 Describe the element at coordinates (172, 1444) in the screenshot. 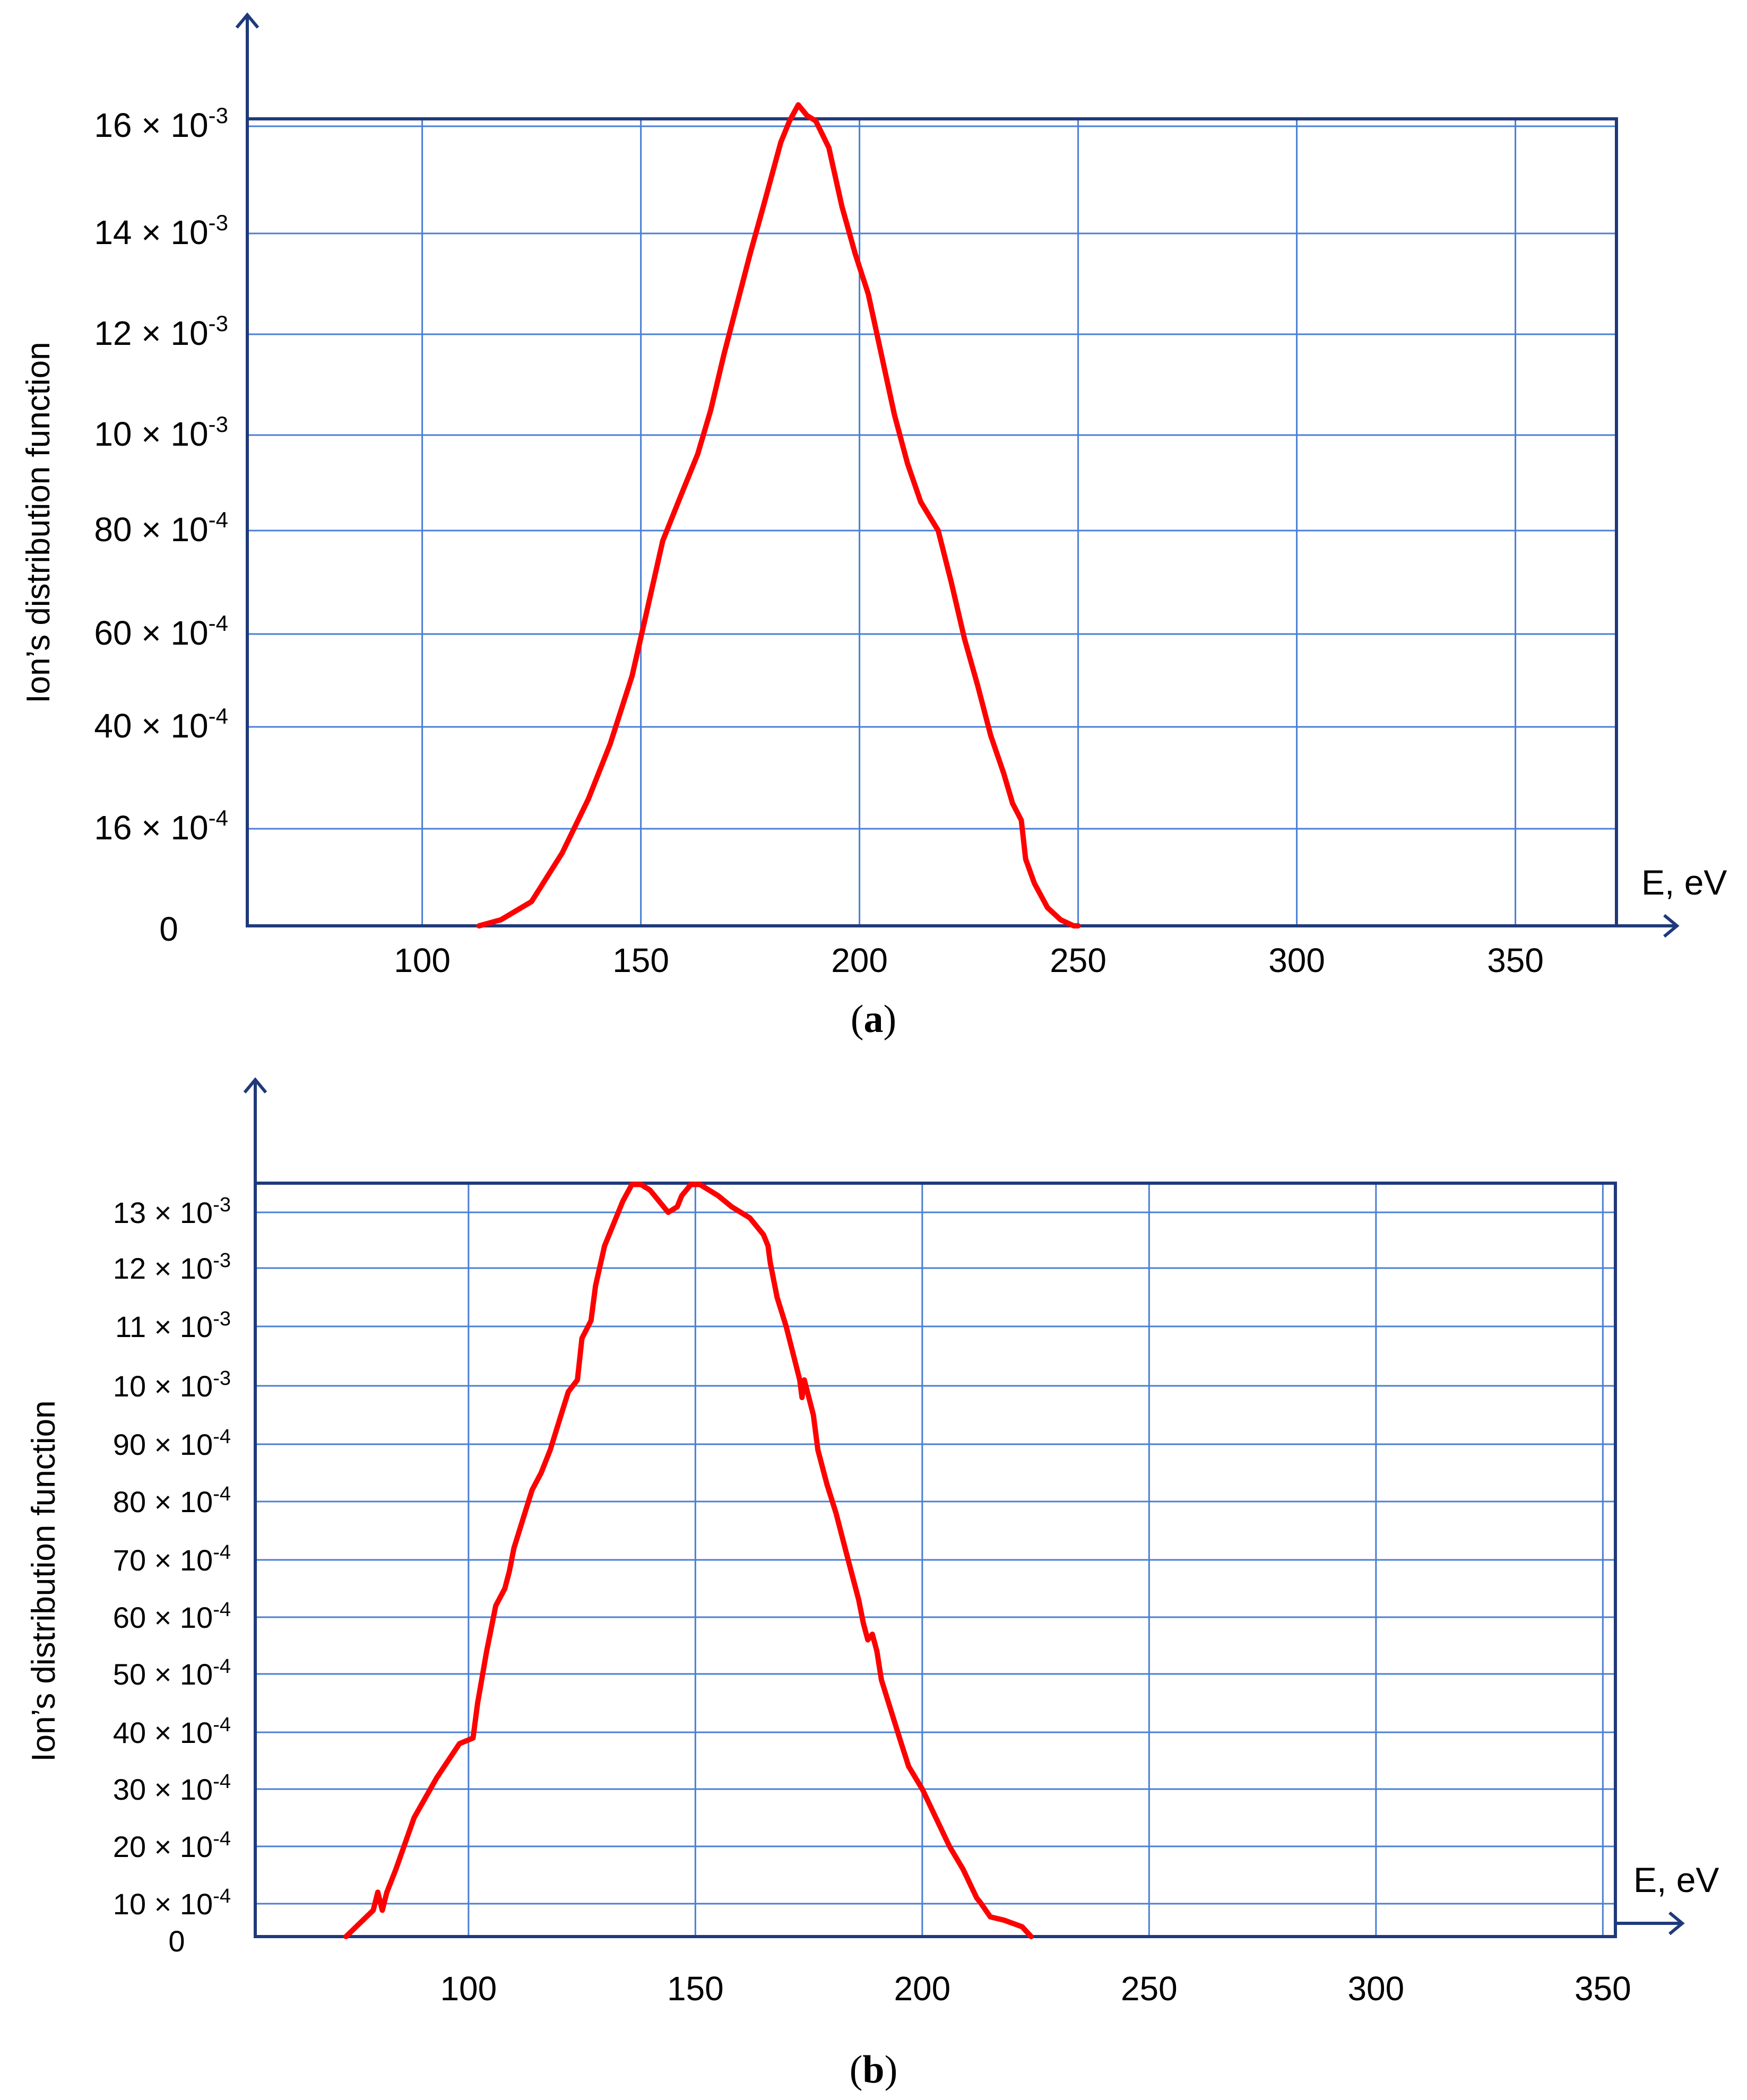

I see `y-tick-label: 90 × 10⁻⁴` at that location.